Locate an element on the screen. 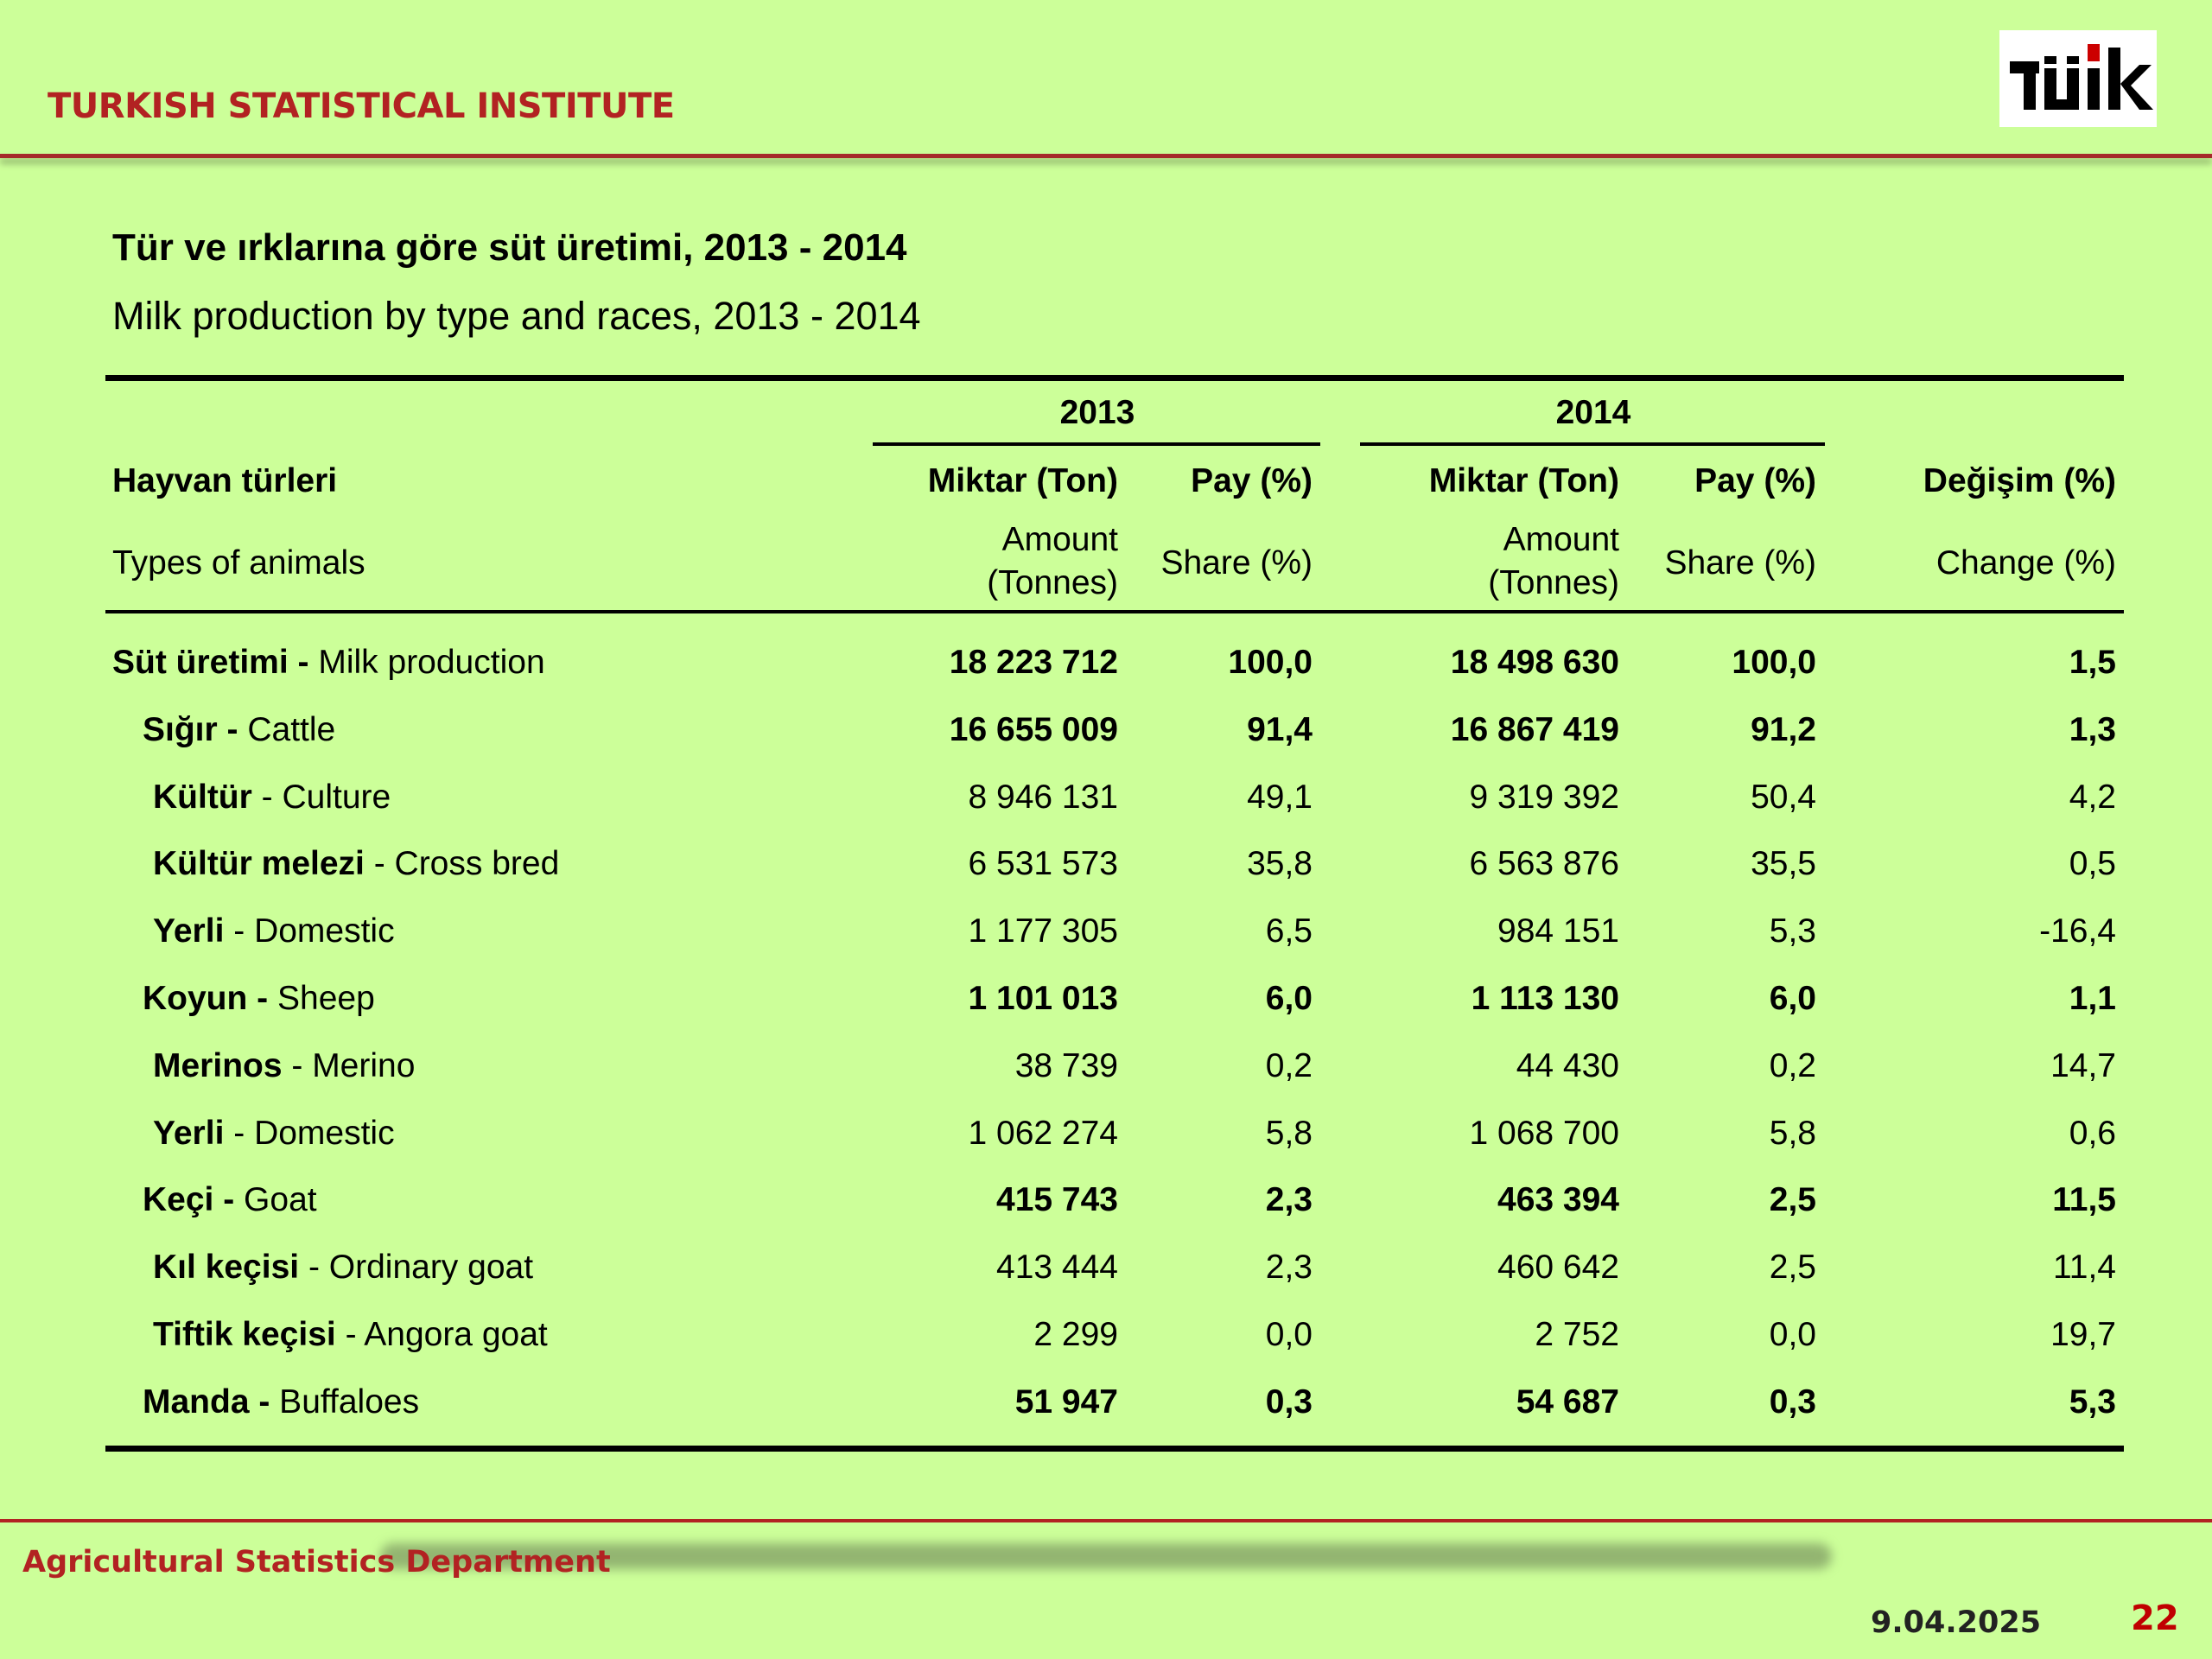 The height and width of the screenshot is (1659, 2212). cell-amount-2013: 2 299 is located at coordinates (1075, 1334).